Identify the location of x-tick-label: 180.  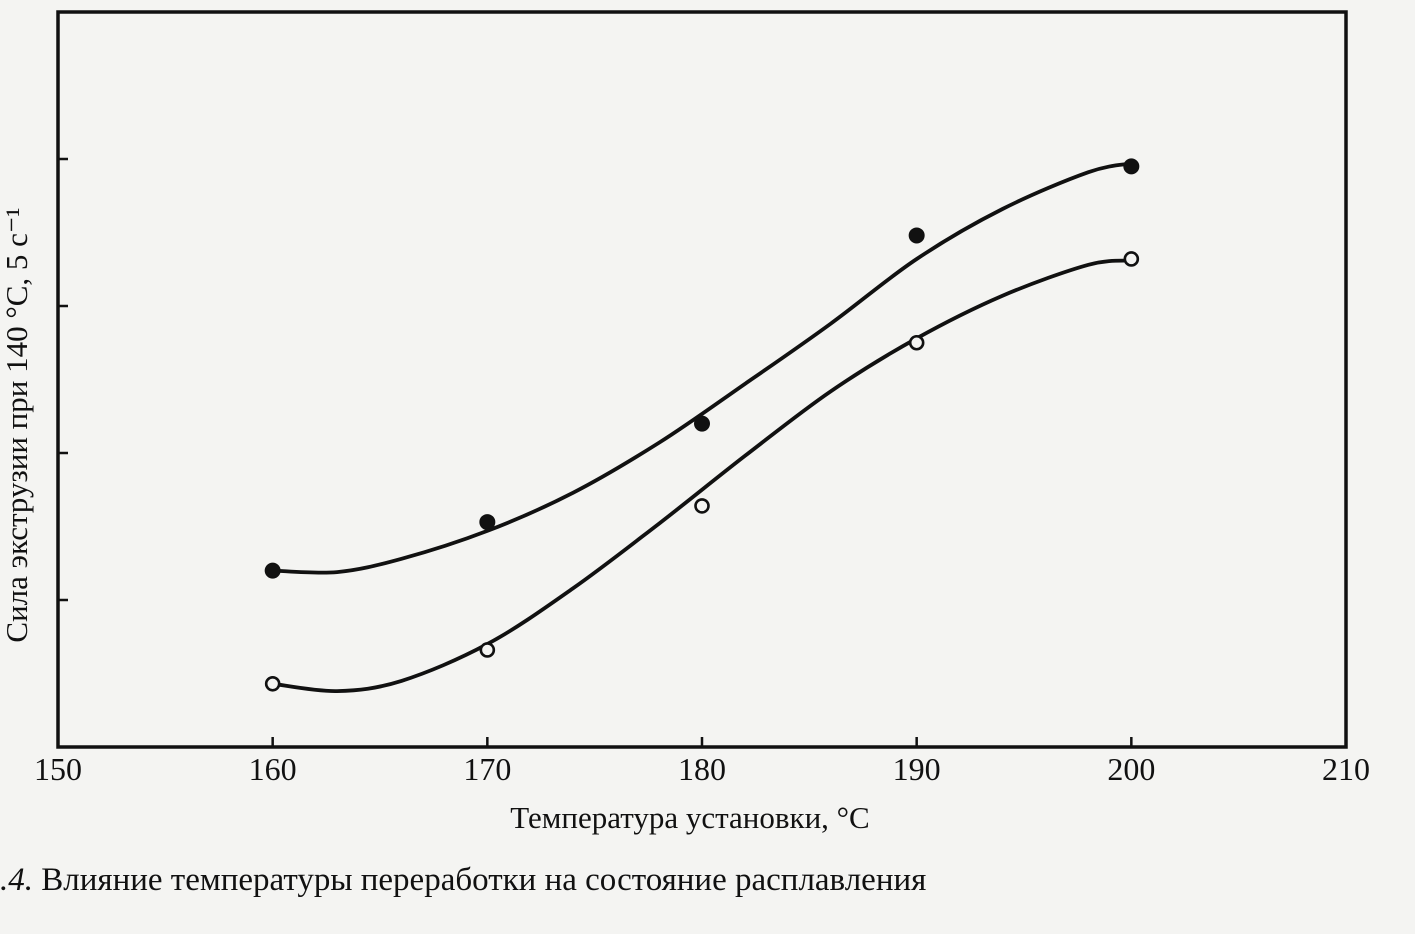
(702, 769).